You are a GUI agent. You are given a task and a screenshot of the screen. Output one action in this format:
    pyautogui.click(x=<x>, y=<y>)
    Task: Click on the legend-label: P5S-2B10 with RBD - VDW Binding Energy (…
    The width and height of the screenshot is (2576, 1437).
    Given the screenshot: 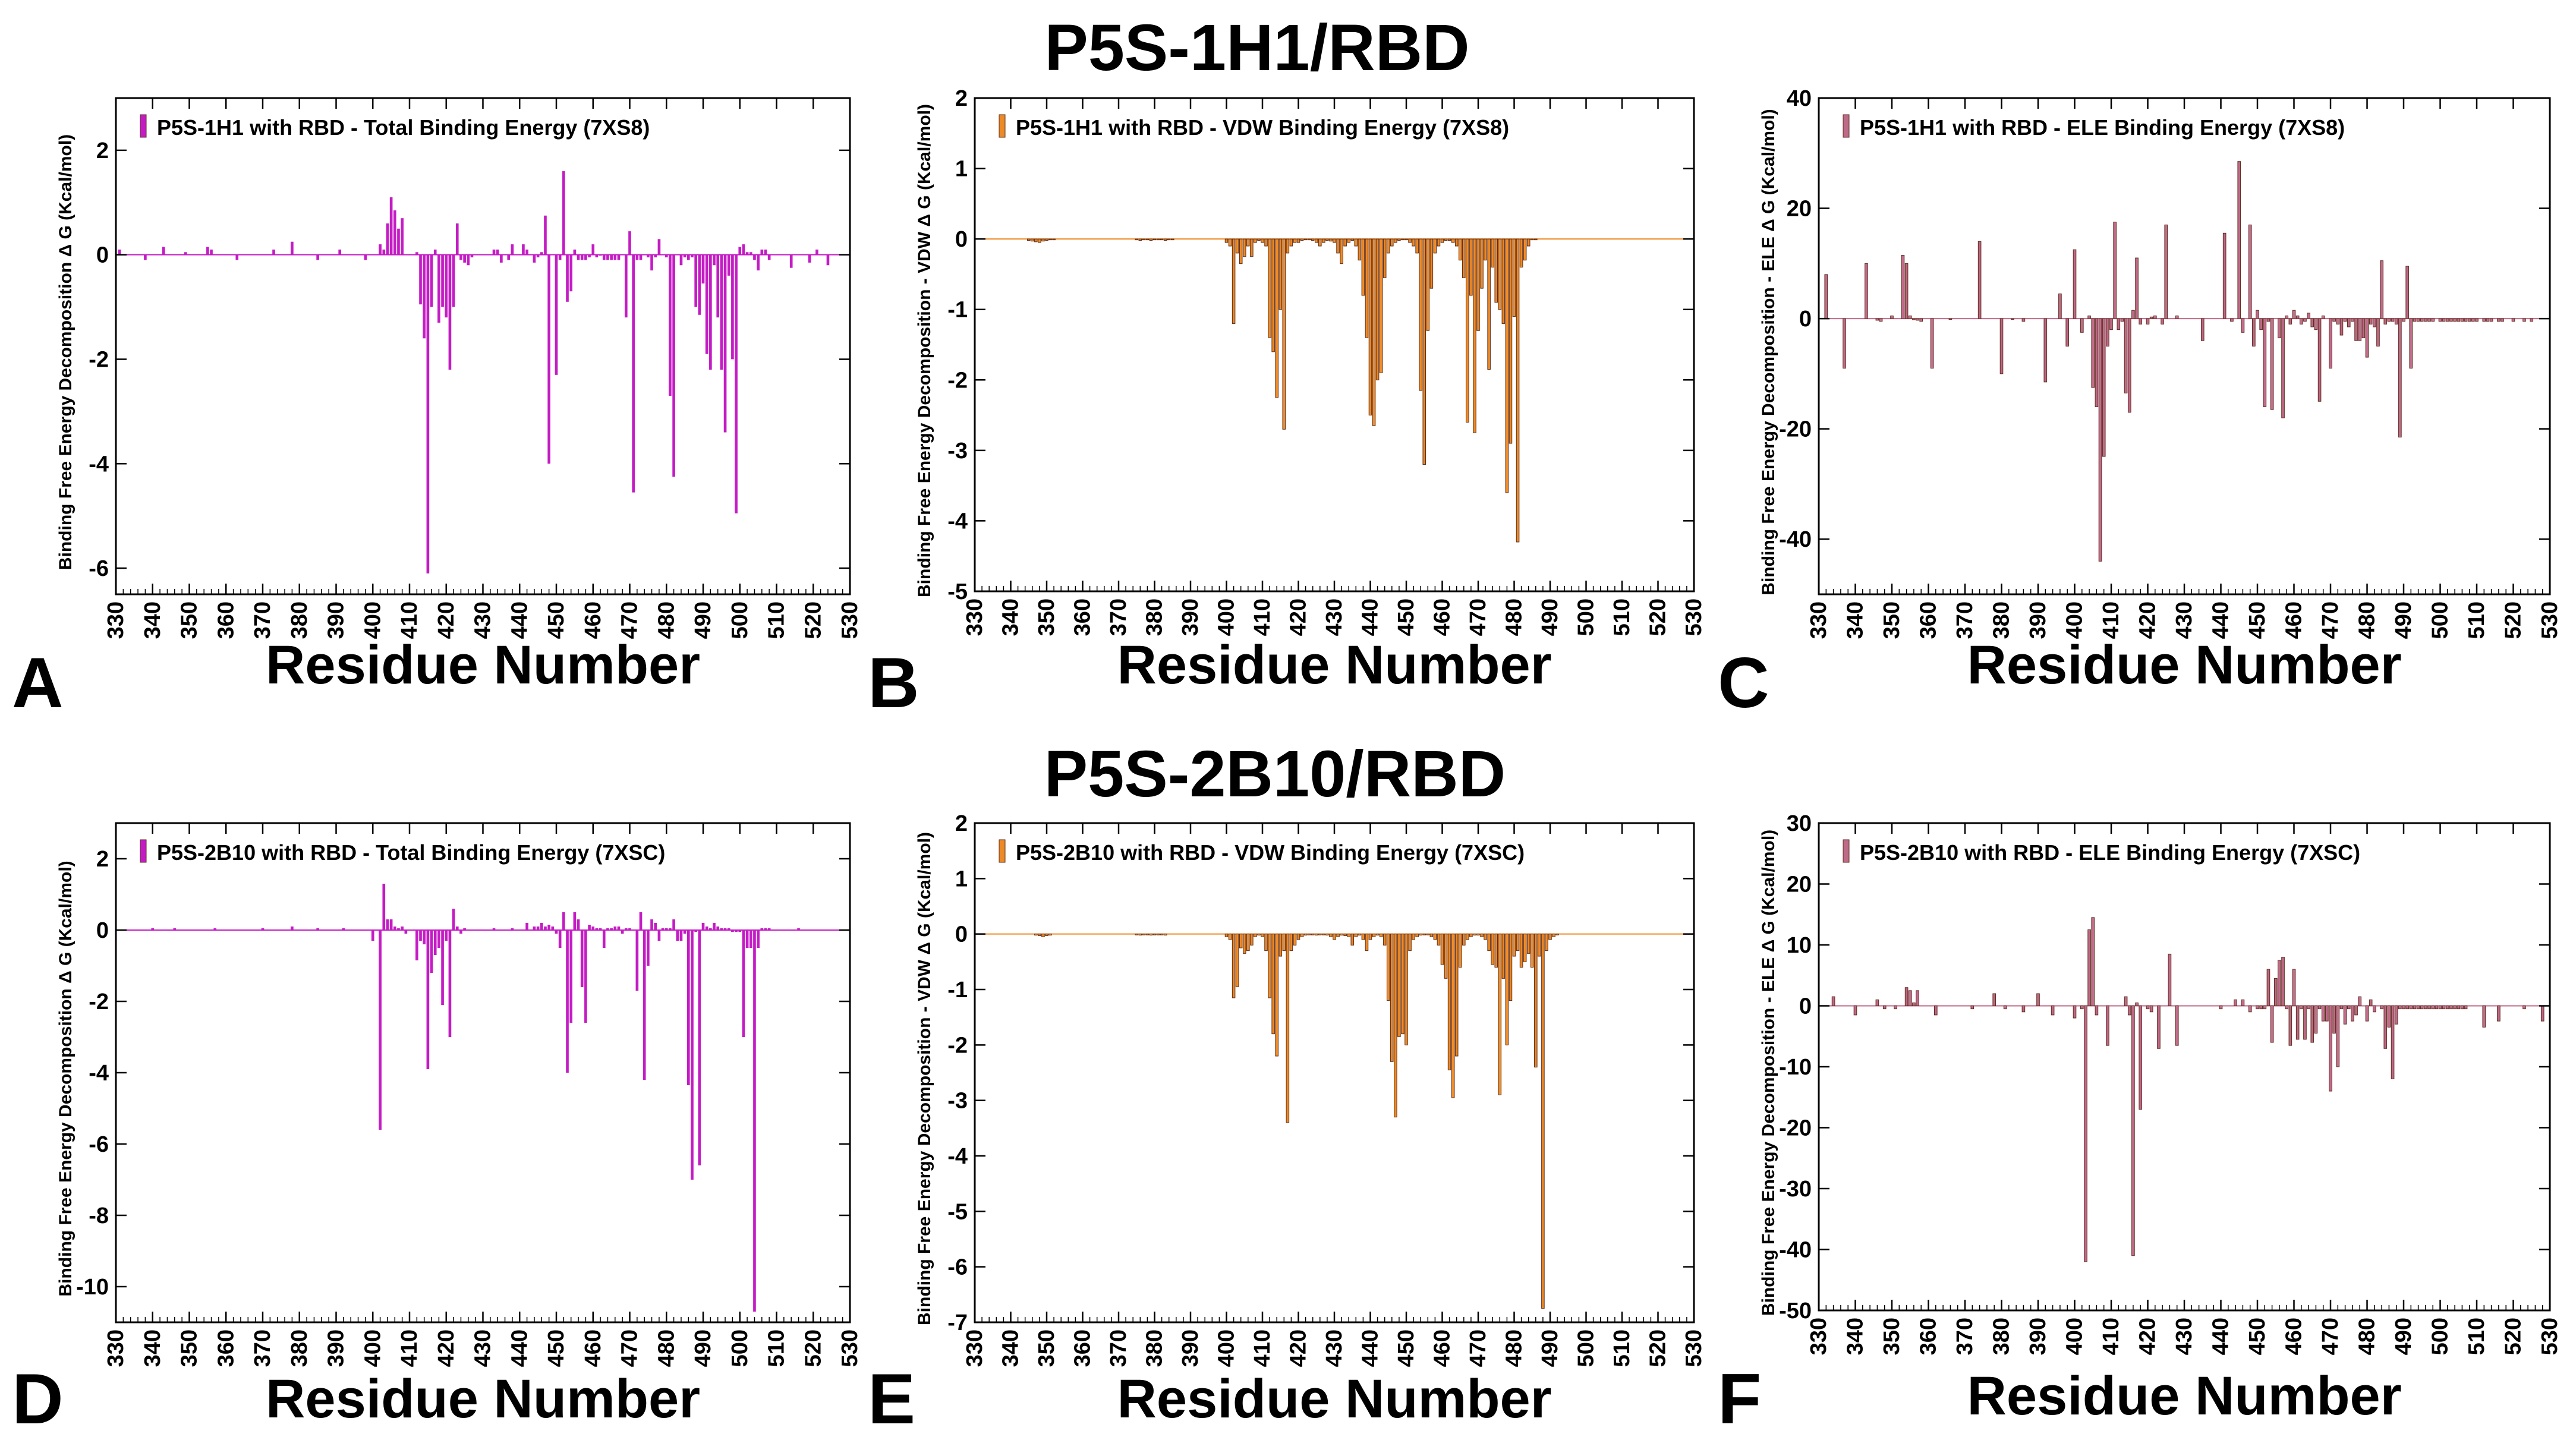 What is the action you would take?
    pyautogui.click(x=1271, y=853)
    